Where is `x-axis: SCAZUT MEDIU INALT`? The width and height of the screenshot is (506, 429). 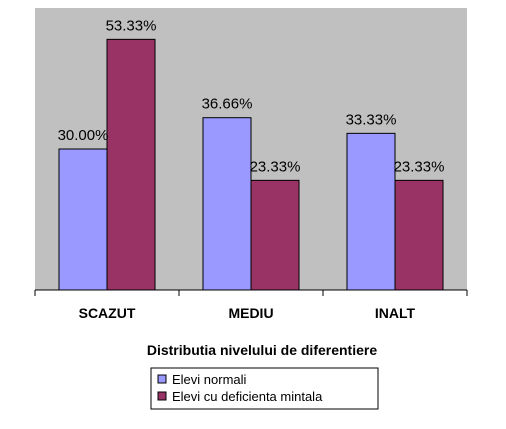 x-axis: SCAZUT MEDIU INALT is located at coordinates (251, 305).